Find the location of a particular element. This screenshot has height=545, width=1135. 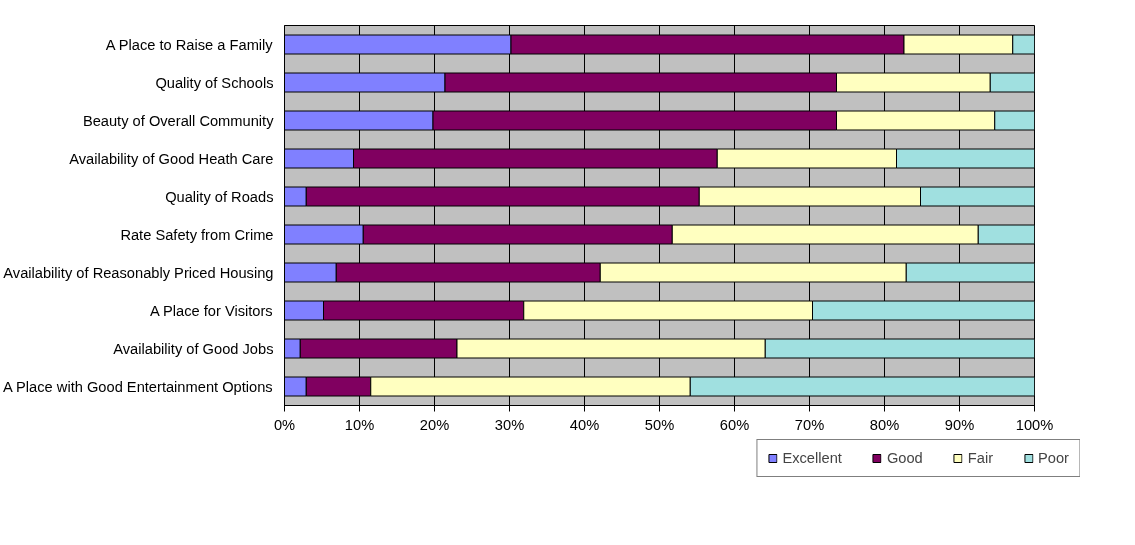

x-tick-label: 10% is located at coordinates (359, 424).